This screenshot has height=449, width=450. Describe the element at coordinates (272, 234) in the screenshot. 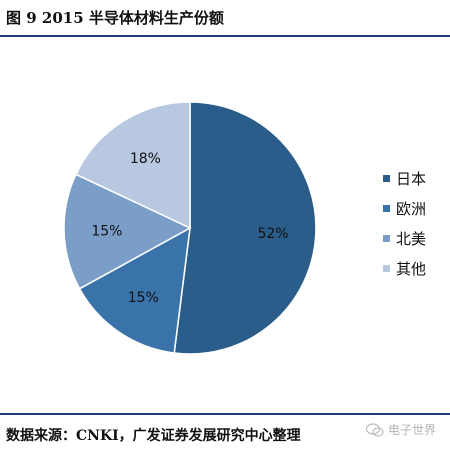

I see `data-label-1: 52%` at that location.